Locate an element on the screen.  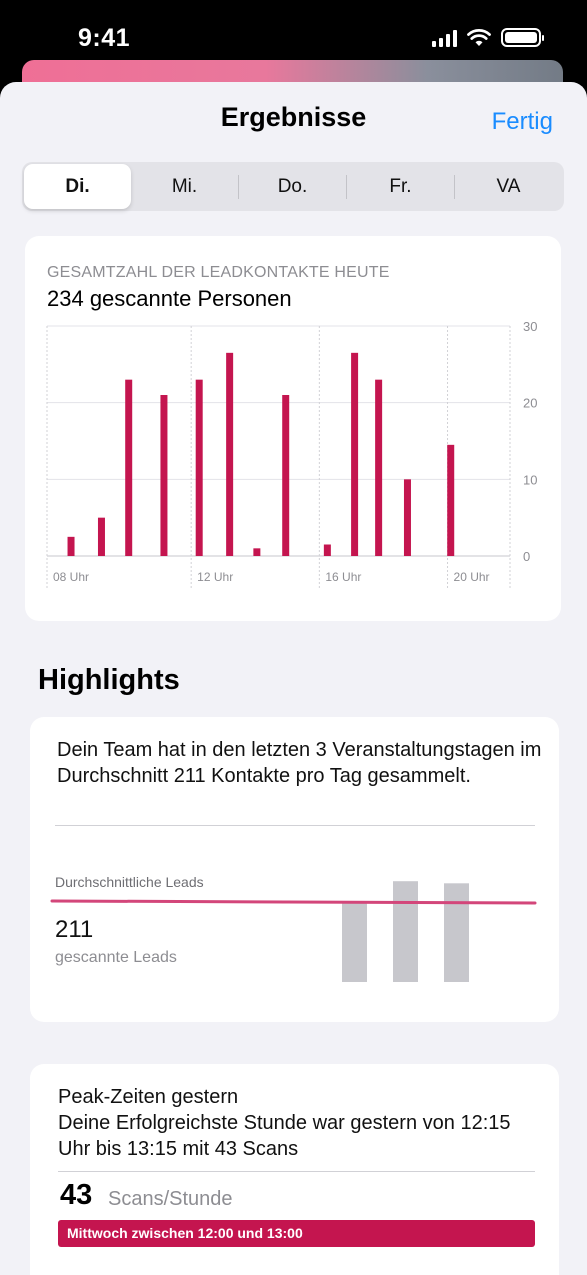
peak-time-banner: Mittwoch zwischen 12:00 und 13:00 is located at coordinates (296, 1233).